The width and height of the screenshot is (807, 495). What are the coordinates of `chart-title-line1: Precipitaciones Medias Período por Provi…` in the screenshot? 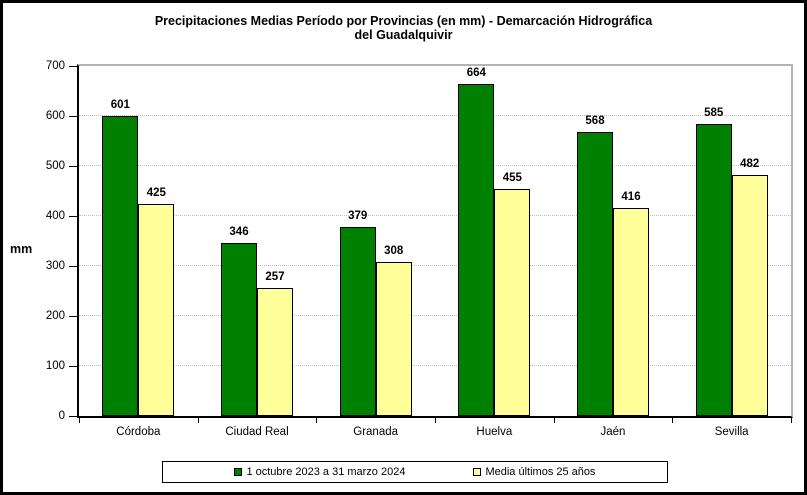 It's located at (403, 21).